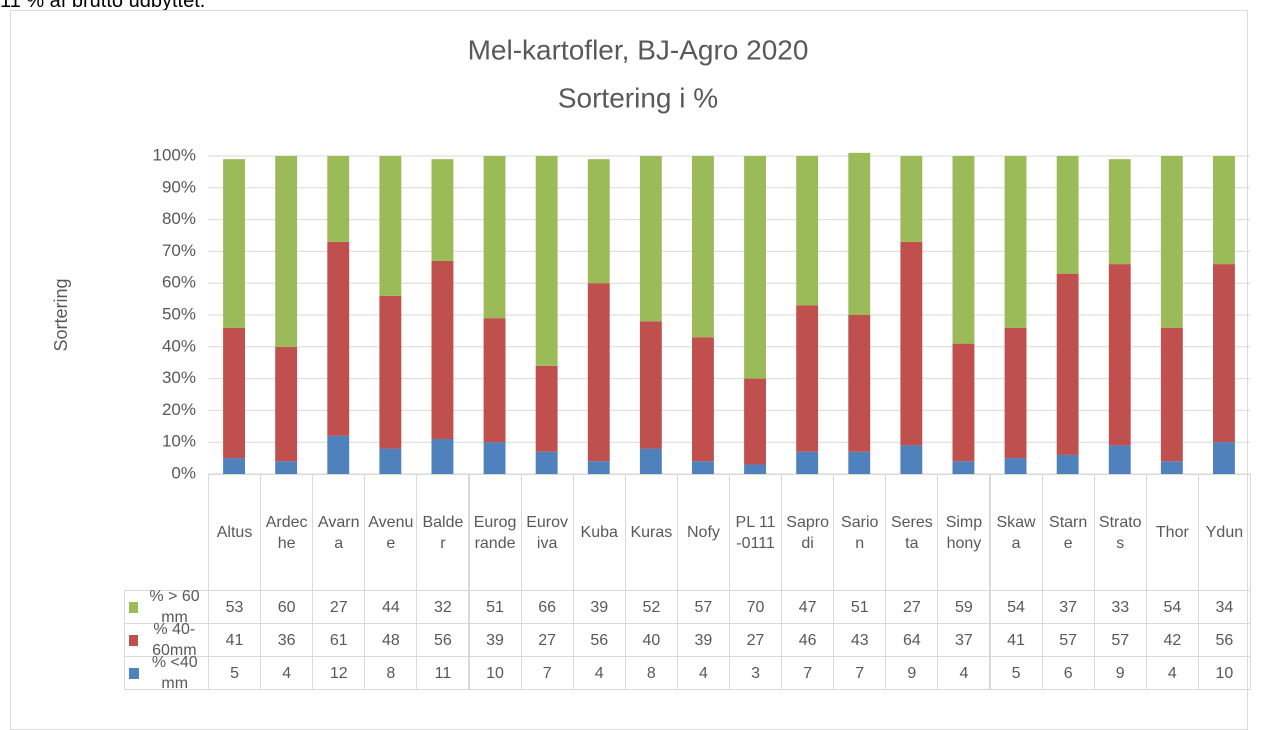 The image size is (1283, 730). I want to click on table-value: 54, so click(1172, 607).